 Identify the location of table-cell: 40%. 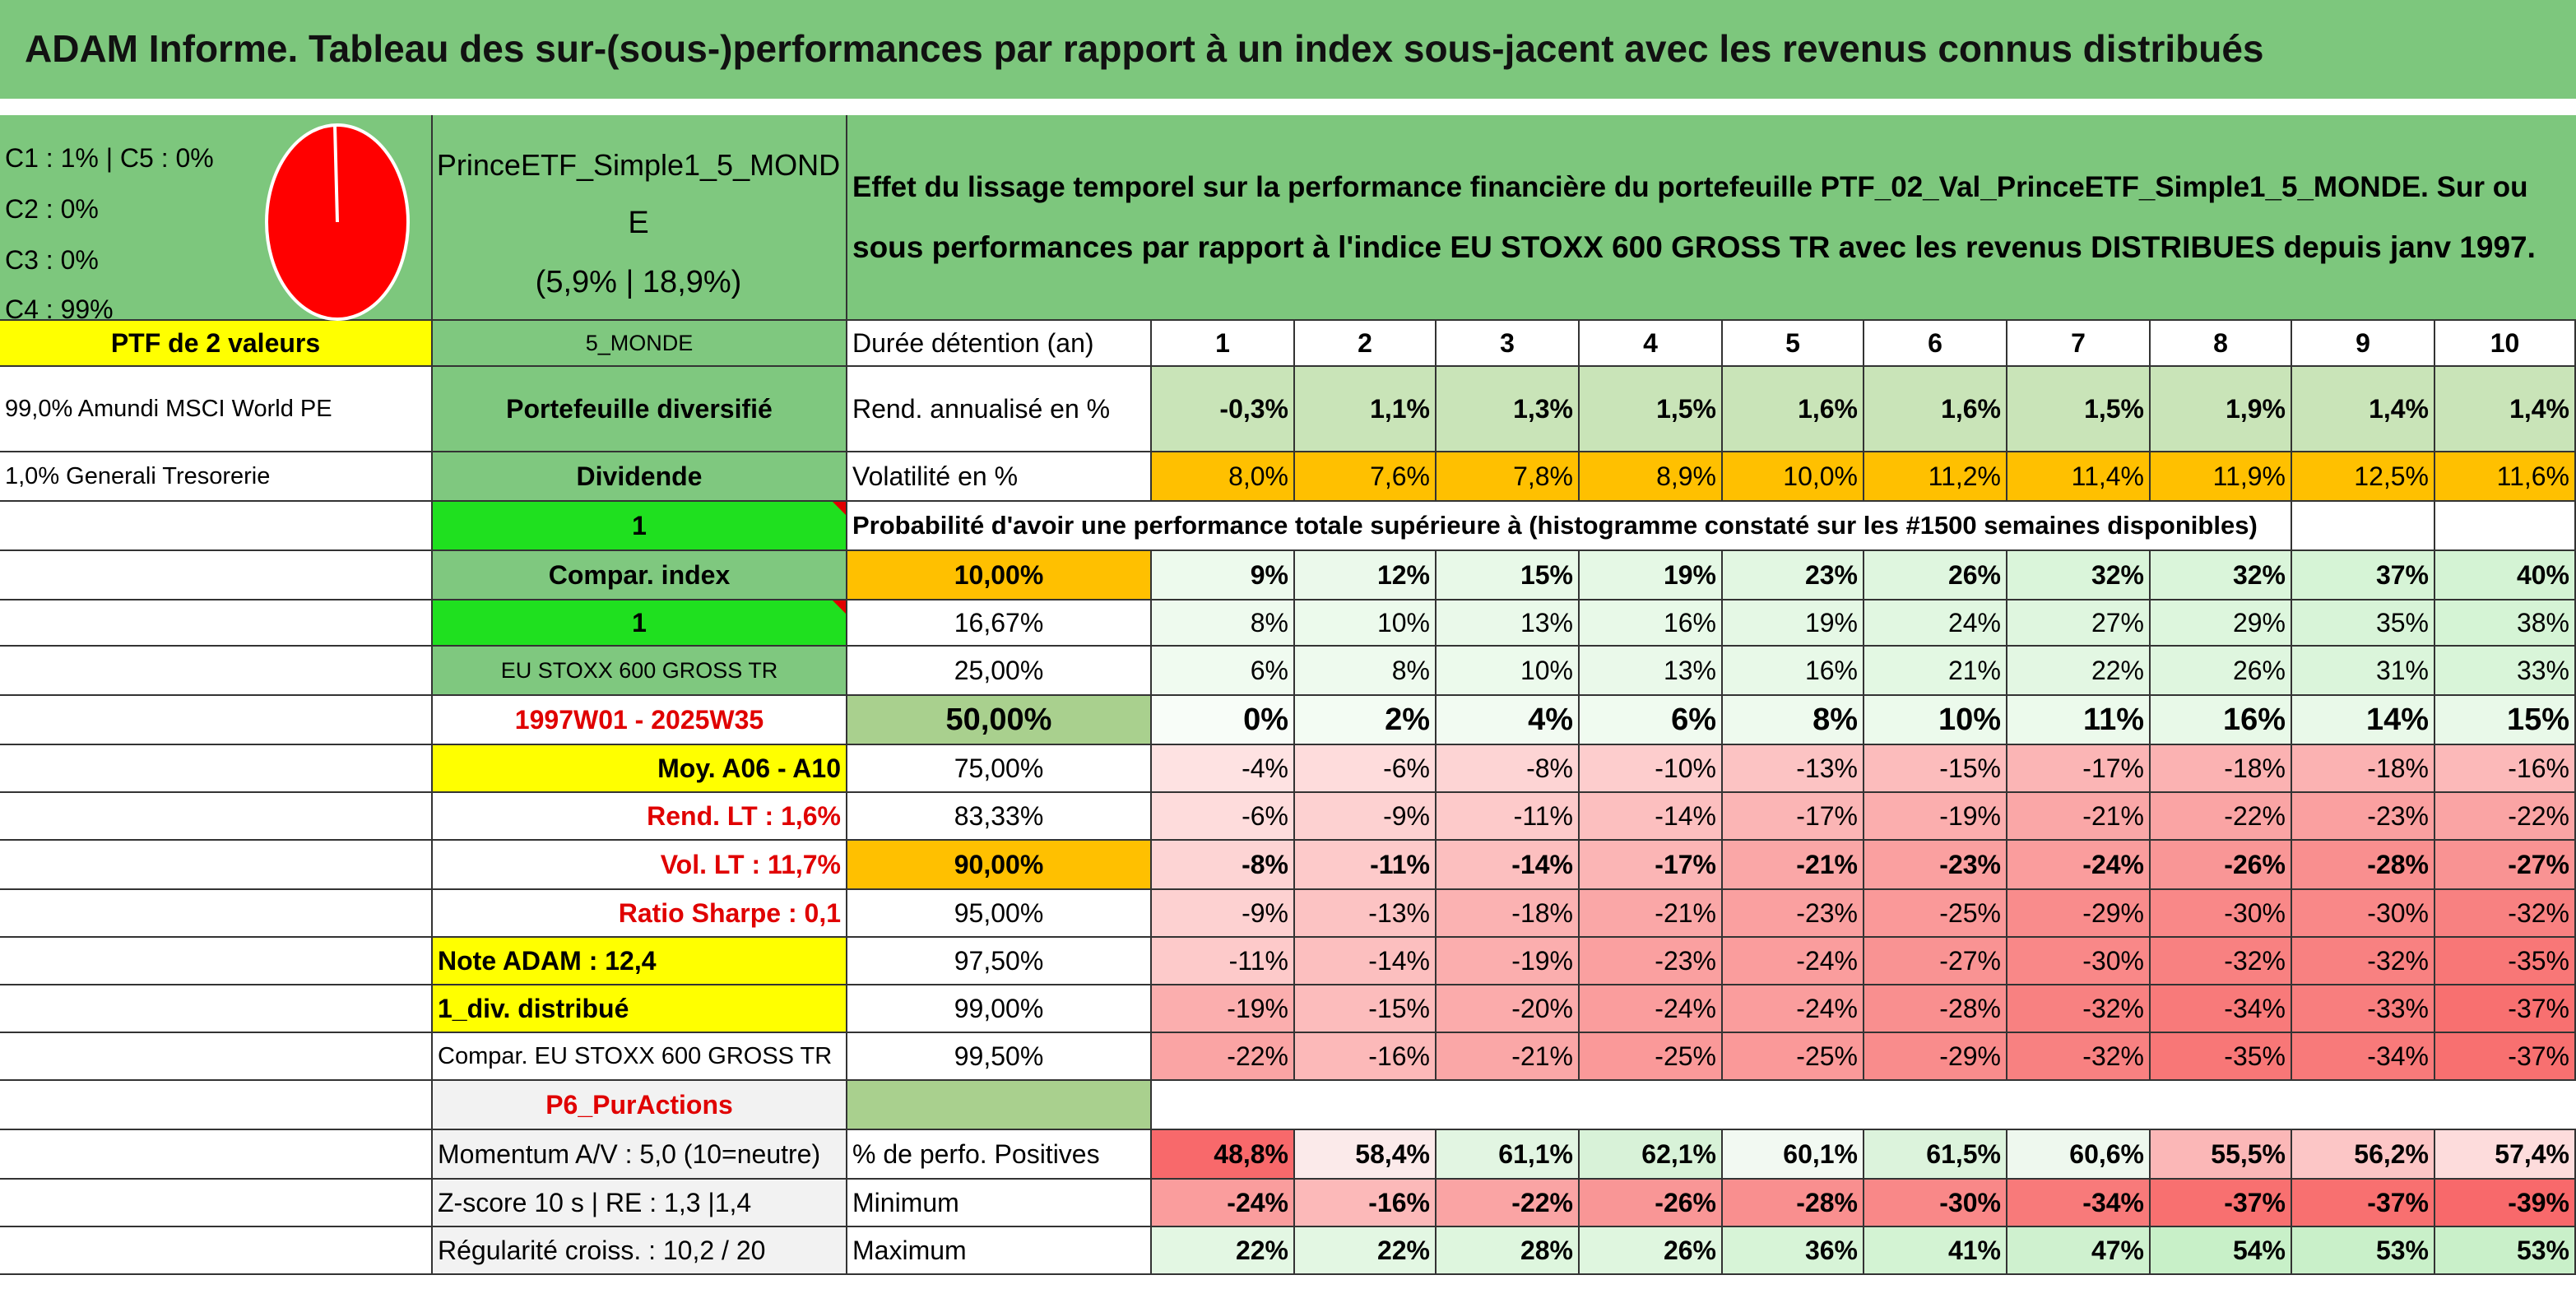
(2506, 575).